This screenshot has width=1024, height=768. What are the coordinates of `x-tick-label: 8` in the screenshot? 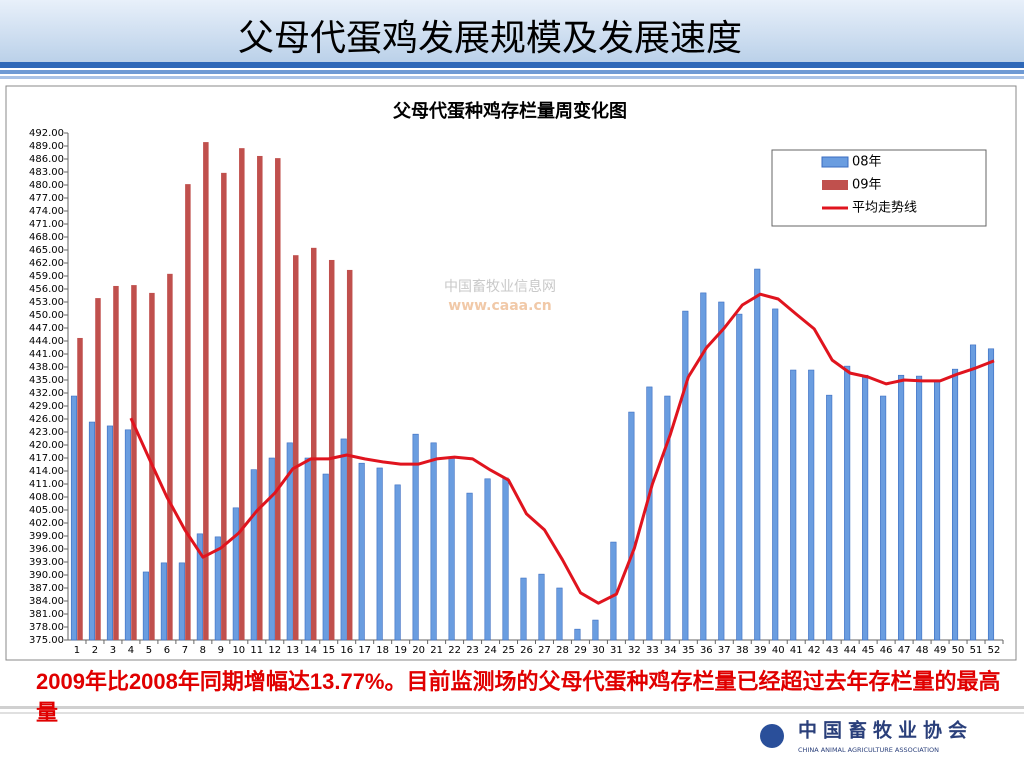 It's located at (203, 650).